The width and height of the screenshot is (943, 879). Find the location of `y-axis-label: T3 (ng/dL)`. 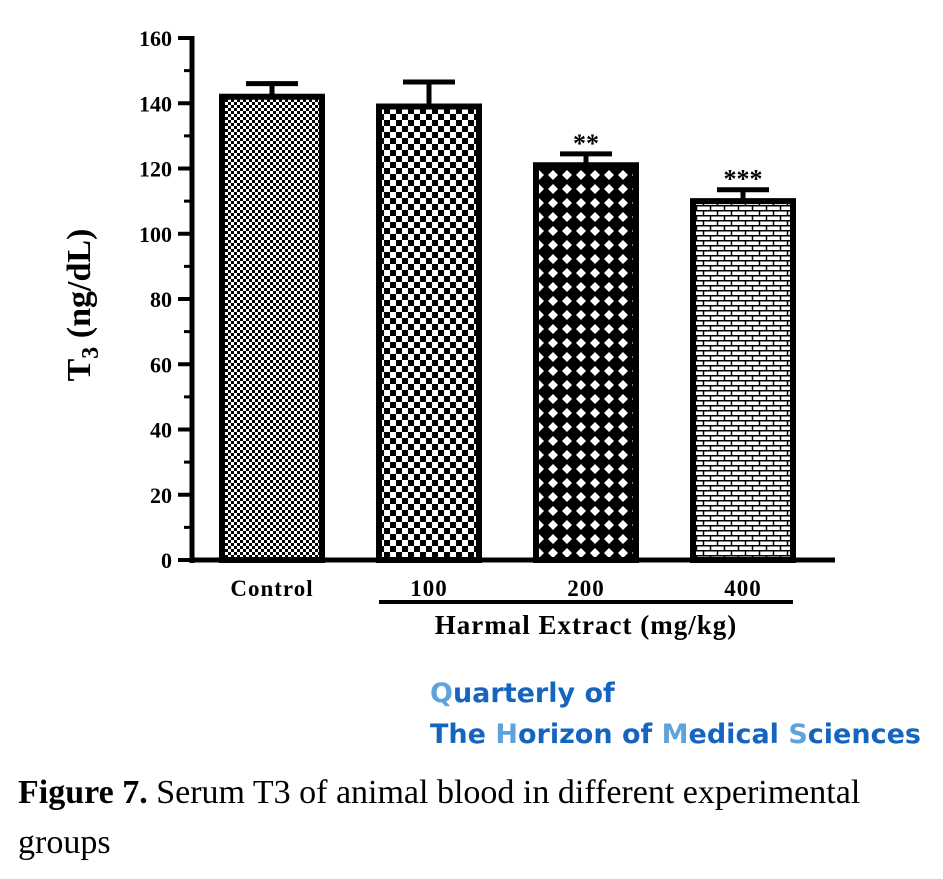

y-axis-label: T3 (ng/dL) is located at coordinates (82, 305).